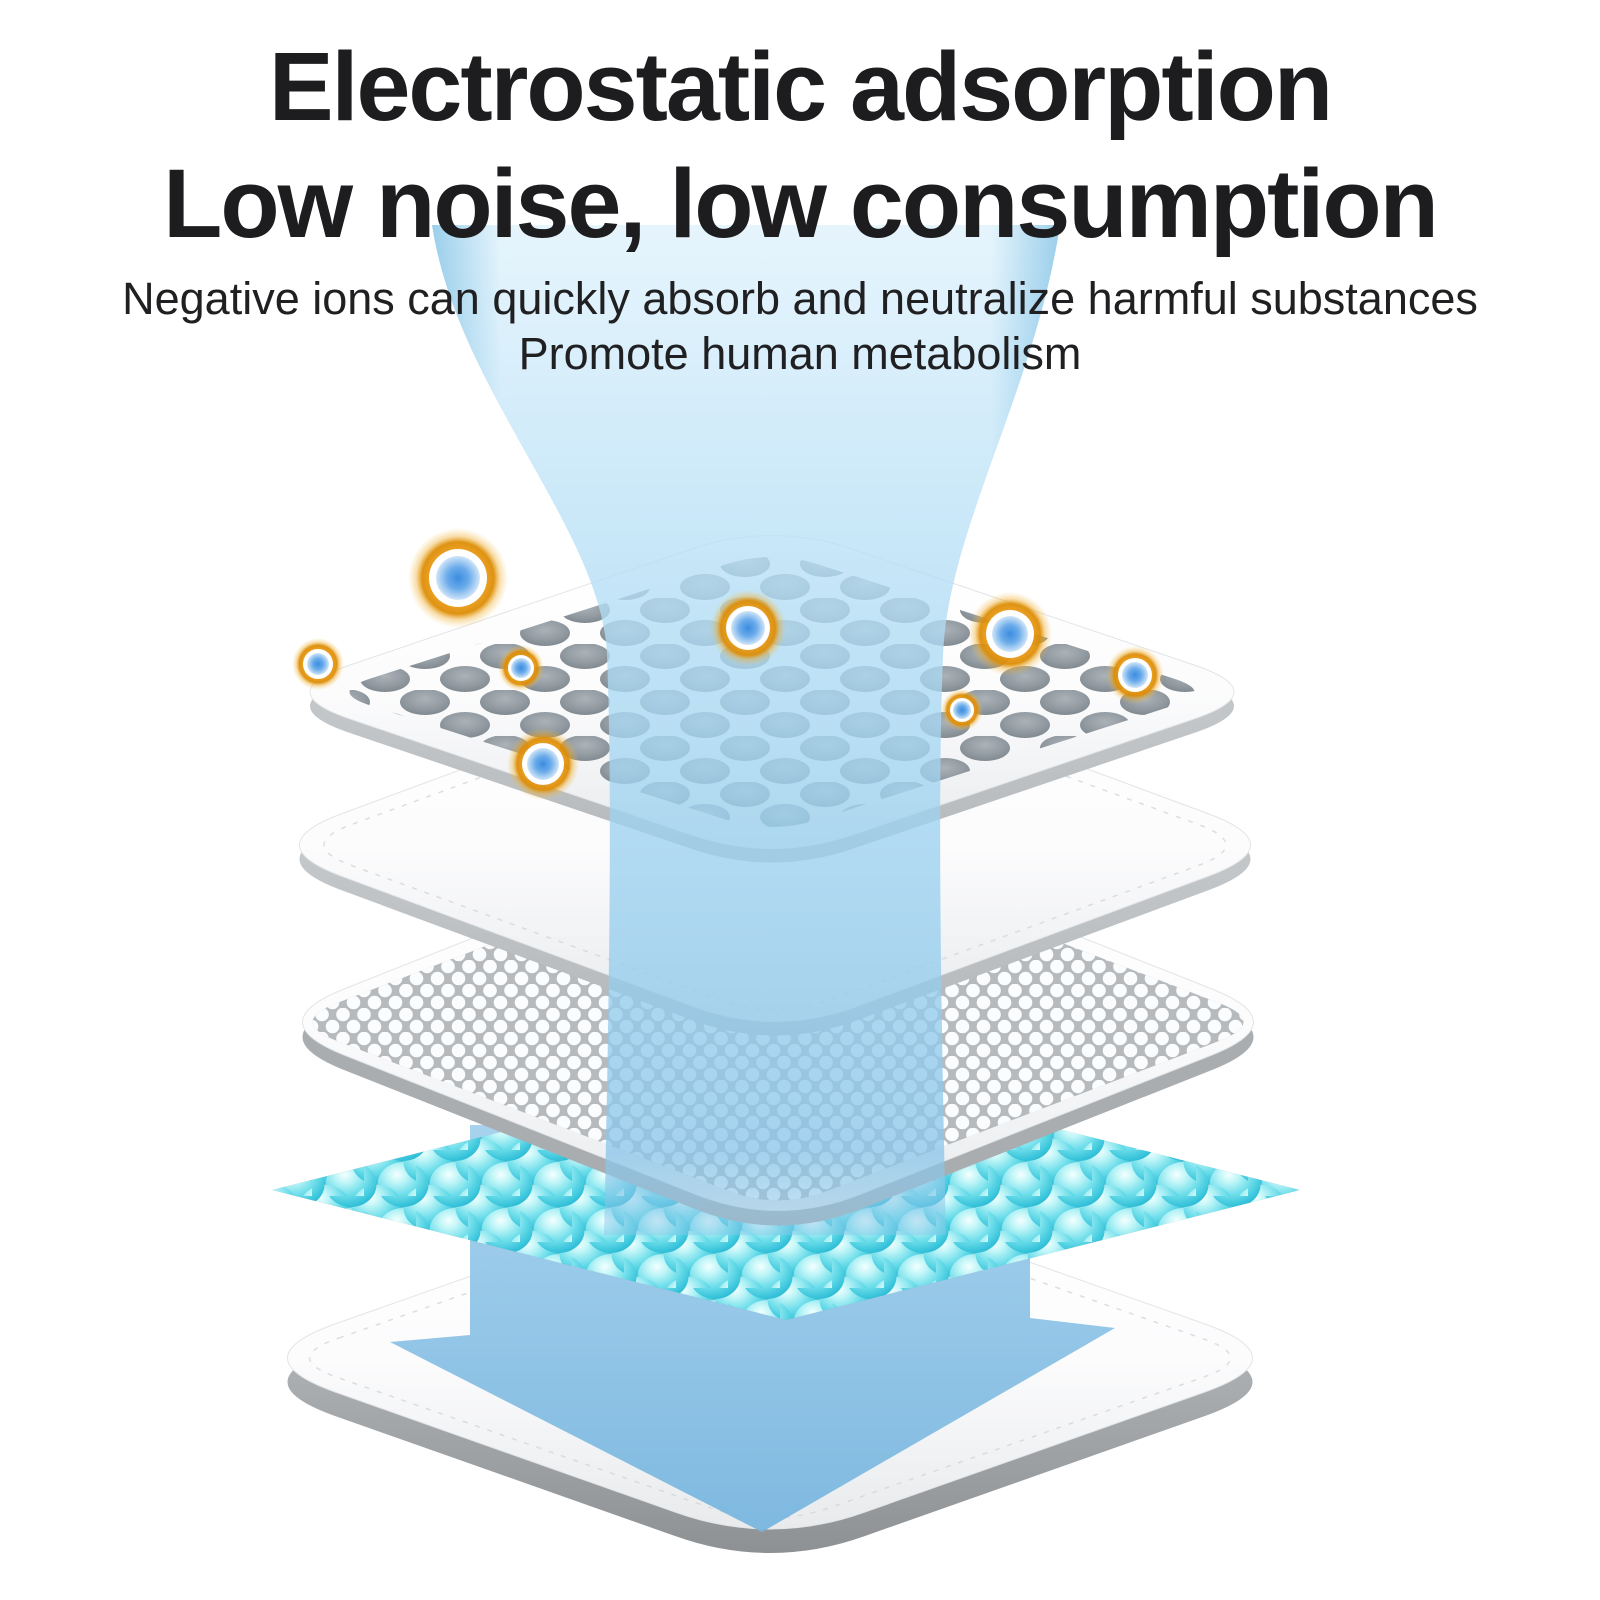 The width and height of the screenshot is (1600, 1600). I want to click on ion-particles, so click(728, 664).